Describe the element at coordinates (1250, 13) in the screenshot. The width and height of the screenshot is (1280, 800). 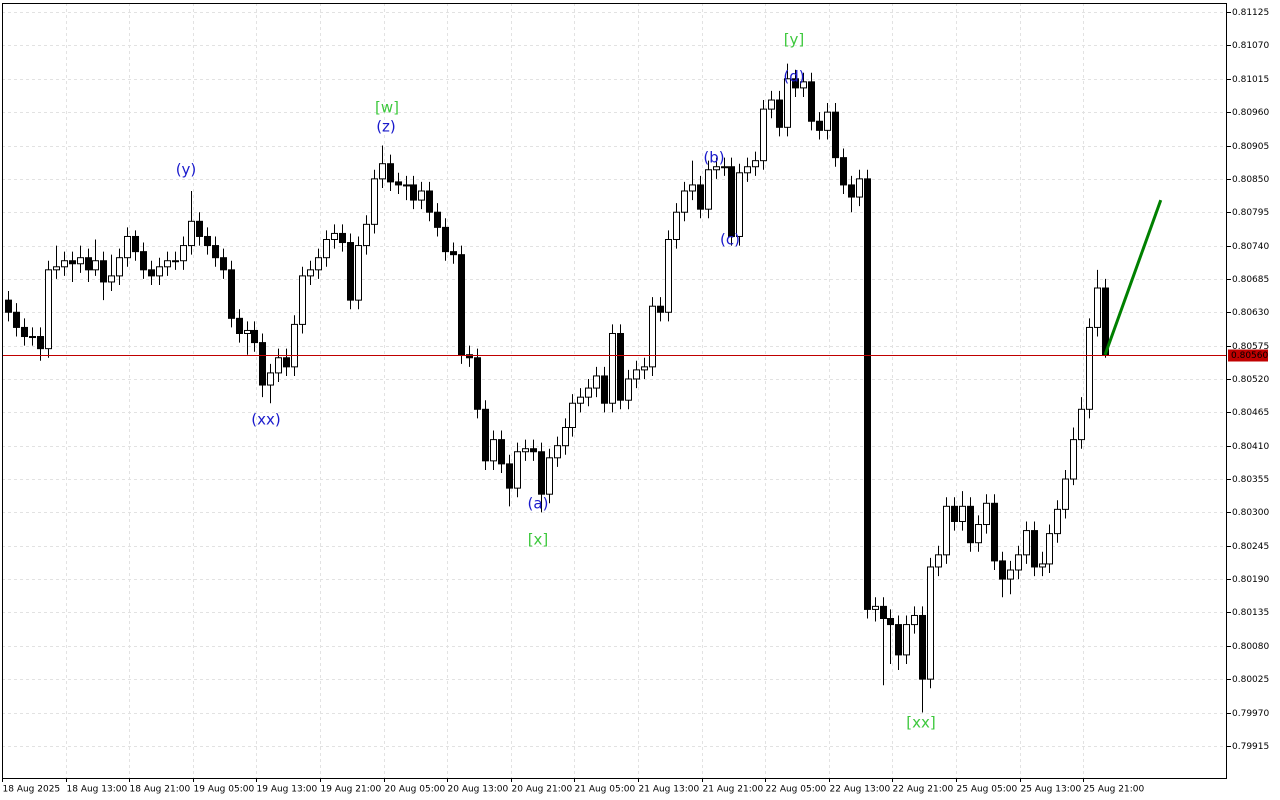
I see `y-tick-label: 0.81125` at that location.